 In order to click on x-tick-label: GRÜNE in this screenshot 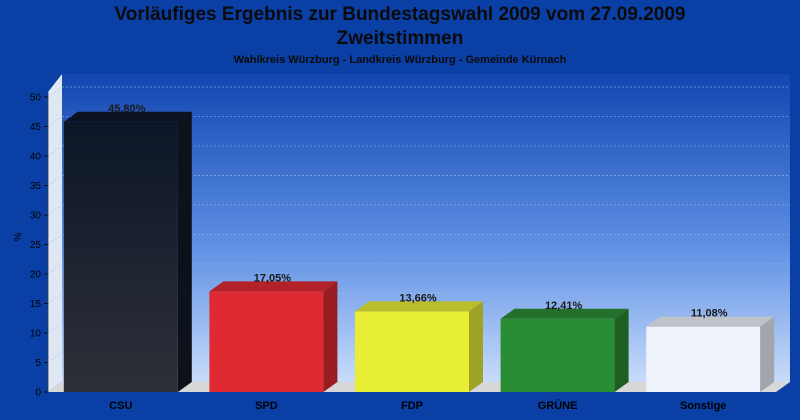, I will do `click(558, 405)`.